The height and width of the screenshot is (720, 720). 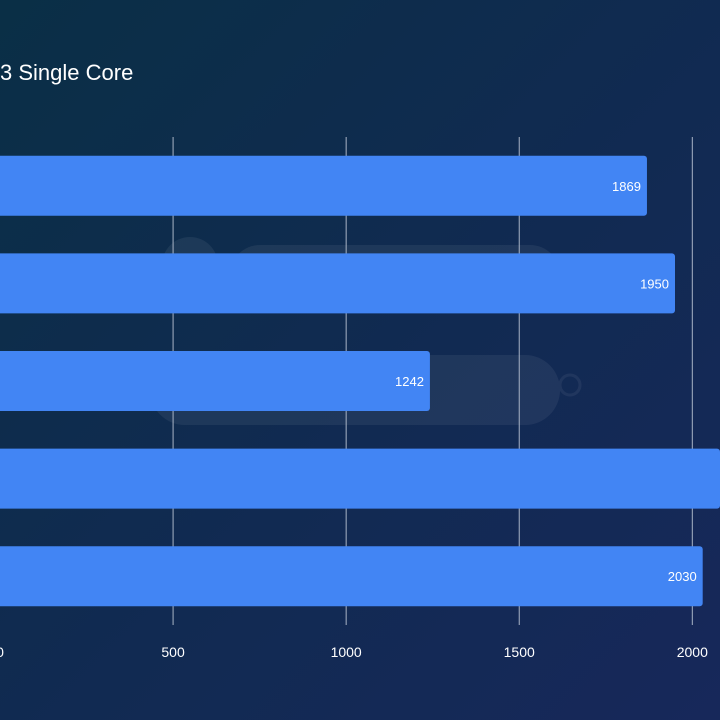 What do you see at coordinates (682, 576) in the screenshot?
I see `bar-value-label: 2030` at bounding box center [682, 576].